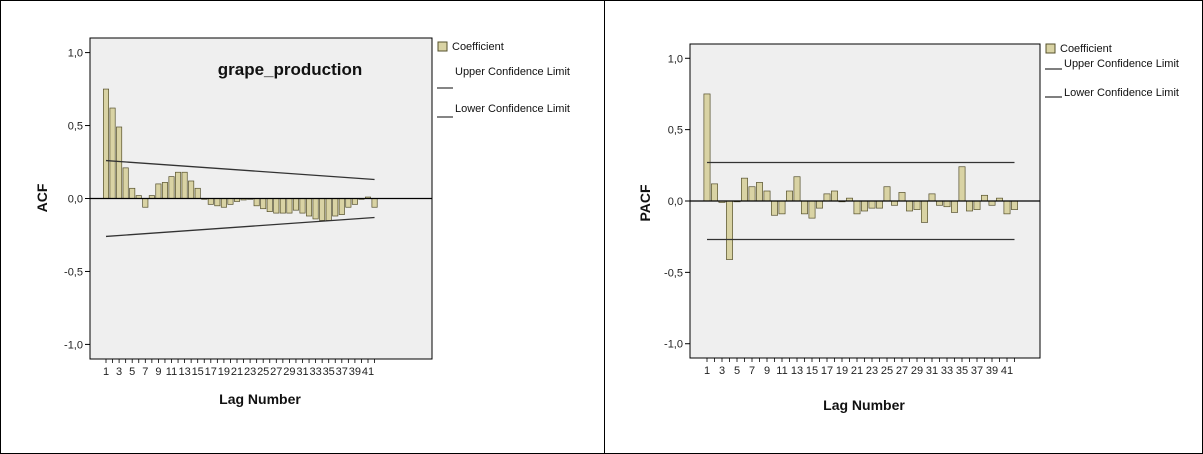  Describe the element at coordinates (158, 372) in the screenshot. I see `acf-x-tick-label: 9` at that location.